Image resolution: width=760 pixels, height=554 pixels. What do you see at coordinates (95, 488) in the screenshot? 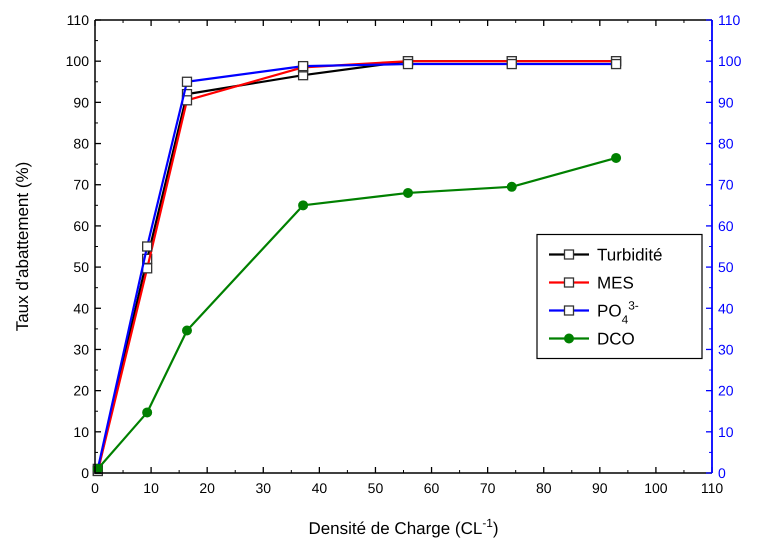
I see `x-tick-label: 0` at bounding box center [95, 488].